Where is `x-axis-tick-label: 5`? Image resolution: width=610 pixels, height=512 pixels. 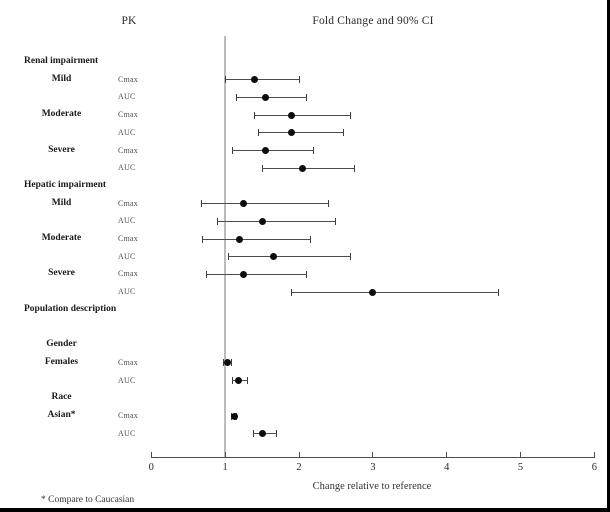
x-axis-tick-label: 5 is located at coordinates (520, 467).